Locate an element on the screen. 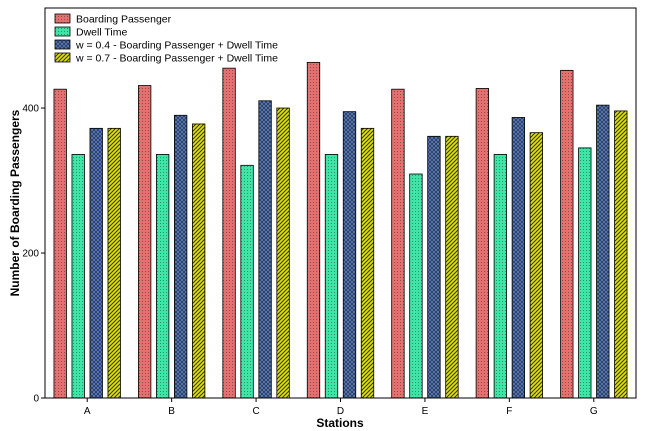 This screenshot has height=431, width=645. y-tick-label-200: 200 is located at coordinates (30, 254).